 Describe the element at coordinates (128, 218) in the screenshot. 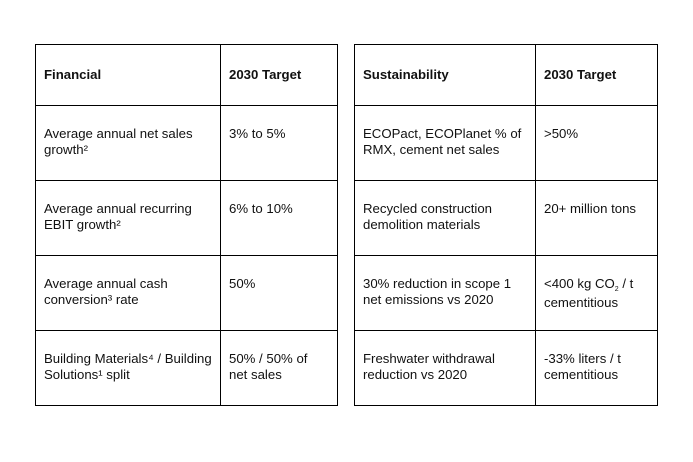

I see `metric-cell: Average annual recurring EBIT growth²` at that location.